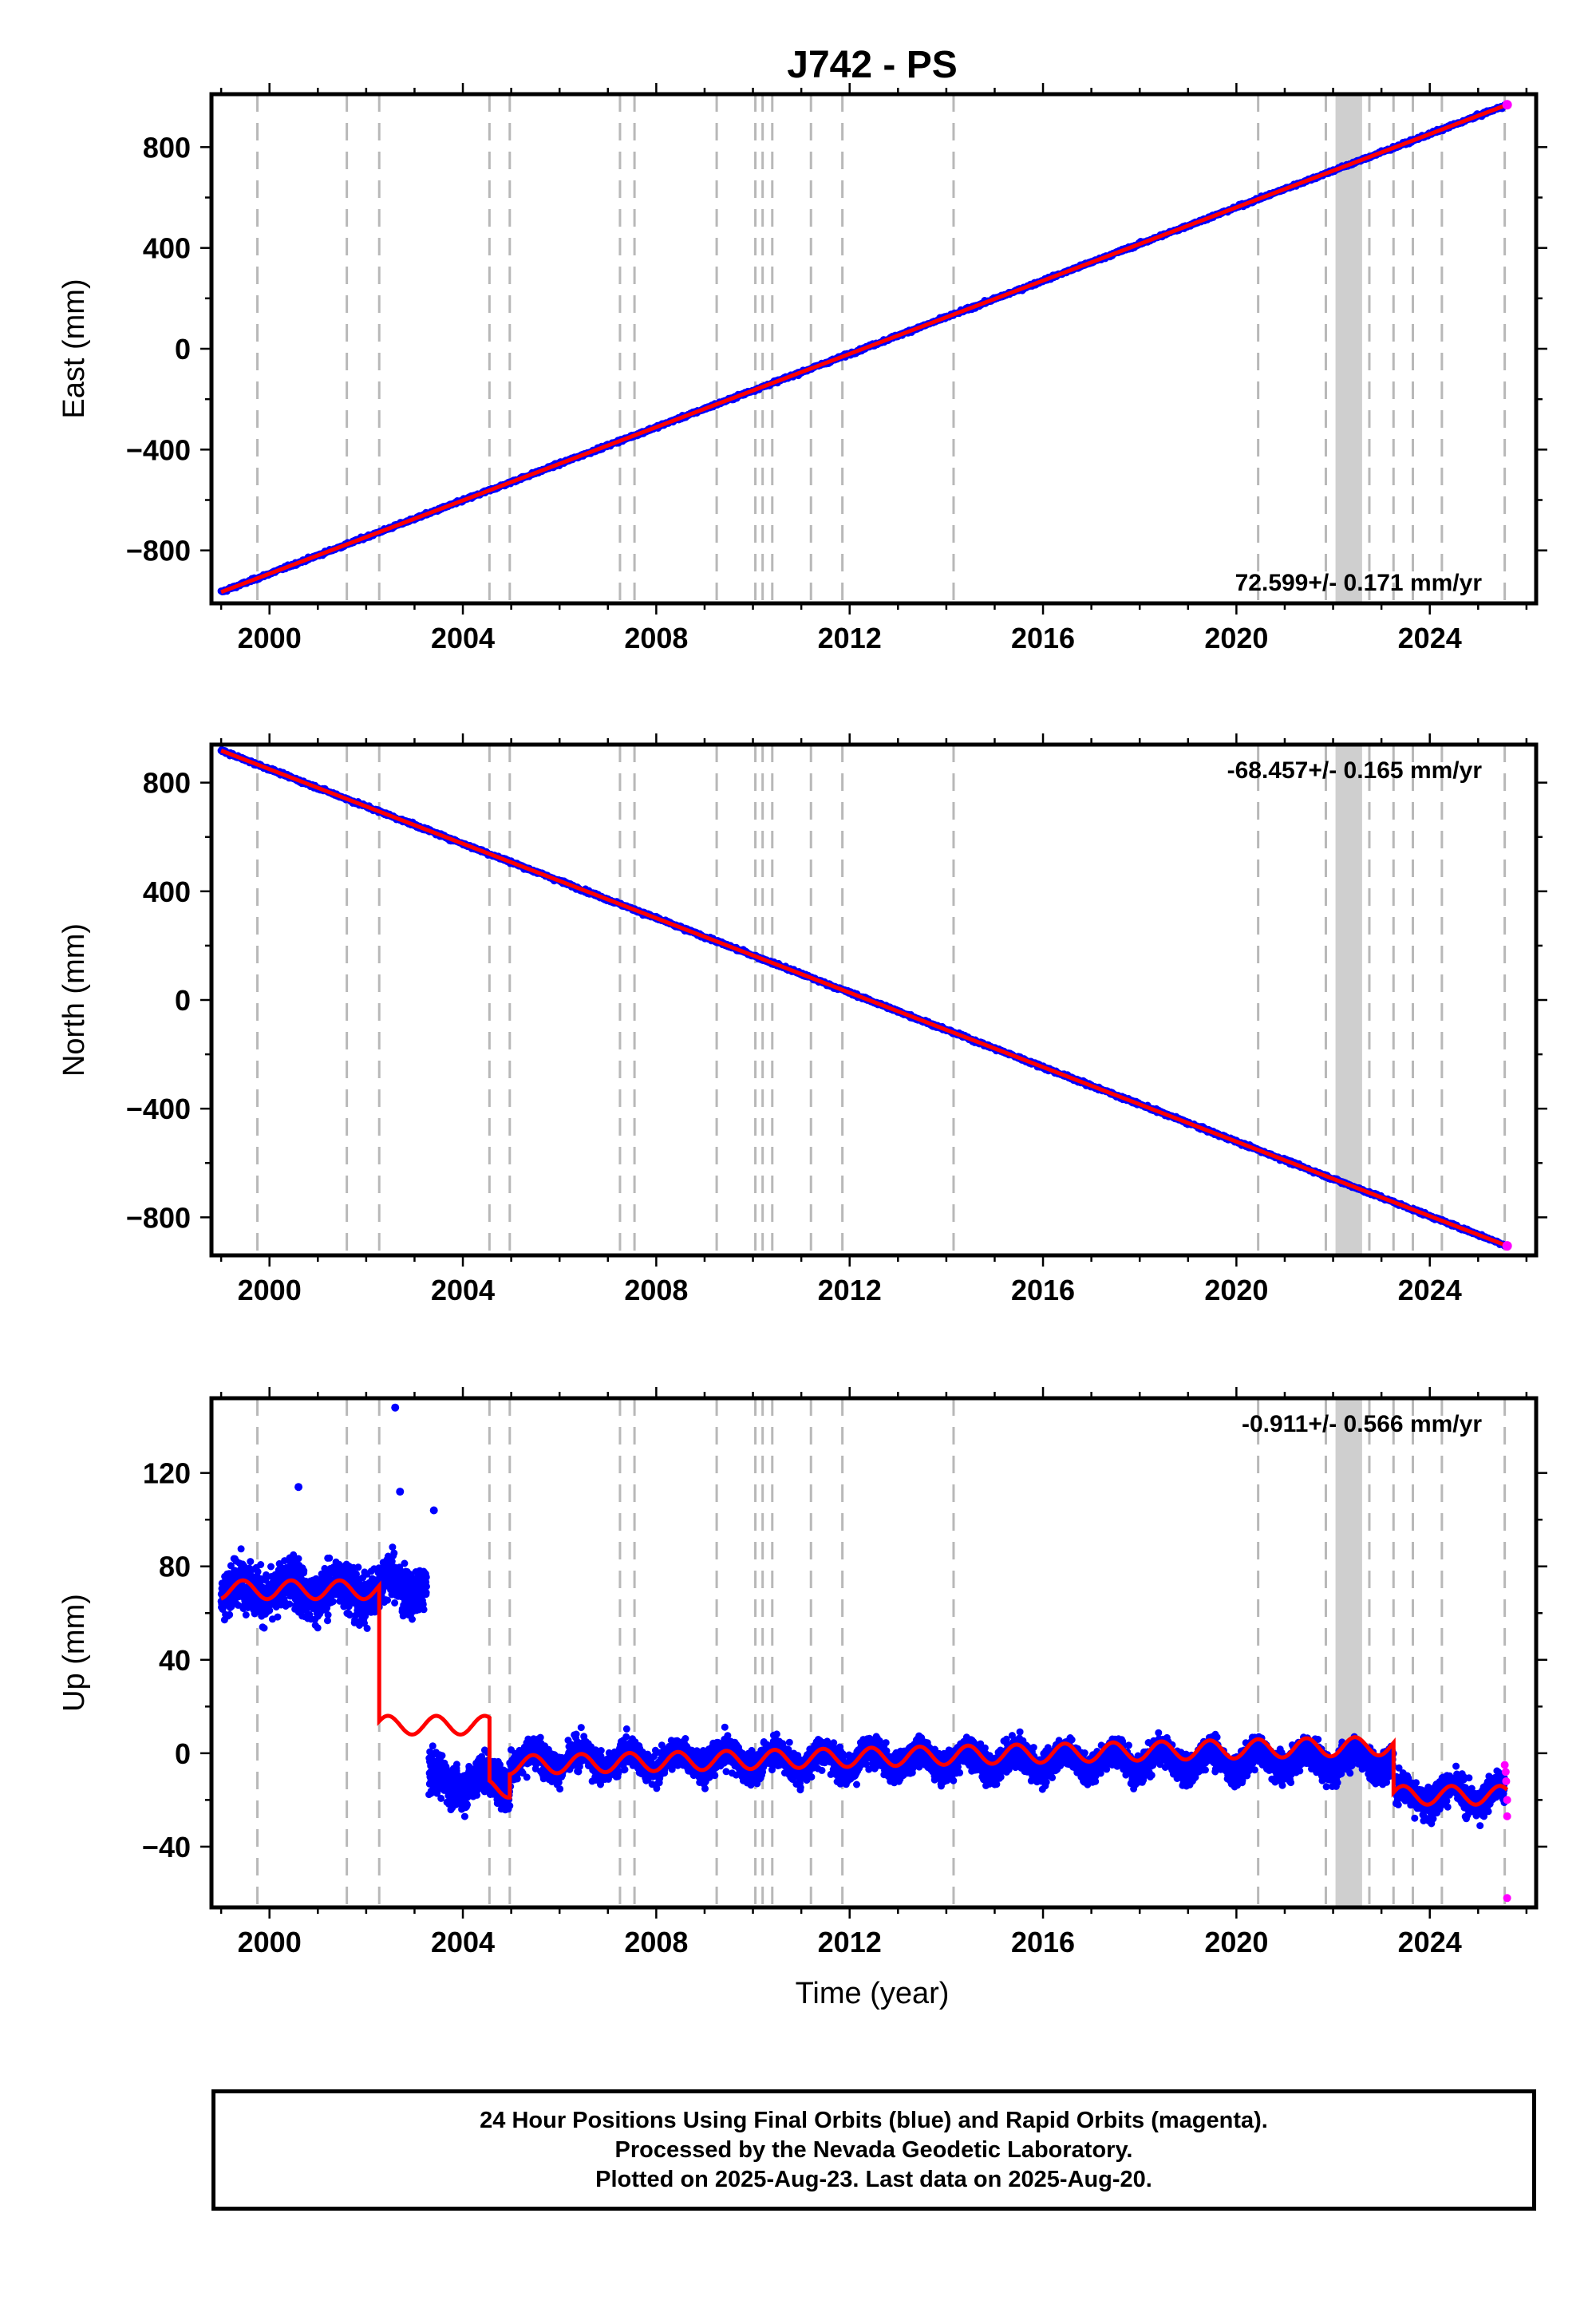  I want to click on model-line, so click(864, 1692).